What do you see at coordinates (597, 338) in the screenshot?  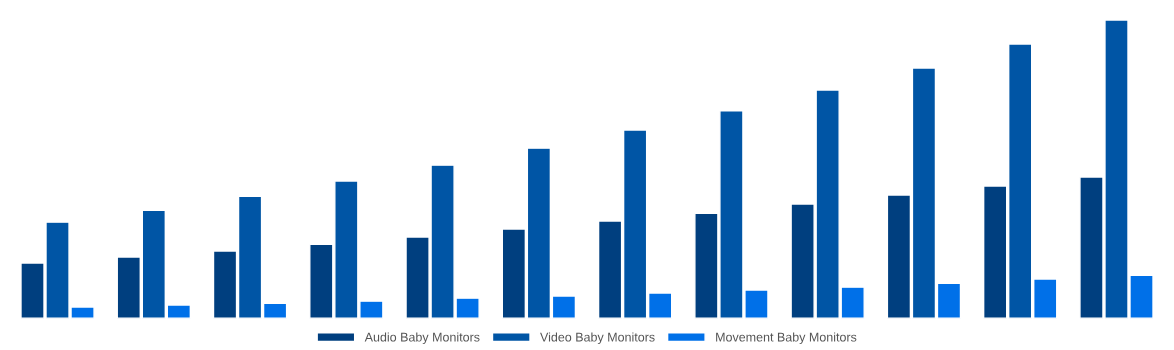 I see `legend-label: Video Baby Monitors` at bounding box center [597, 338].